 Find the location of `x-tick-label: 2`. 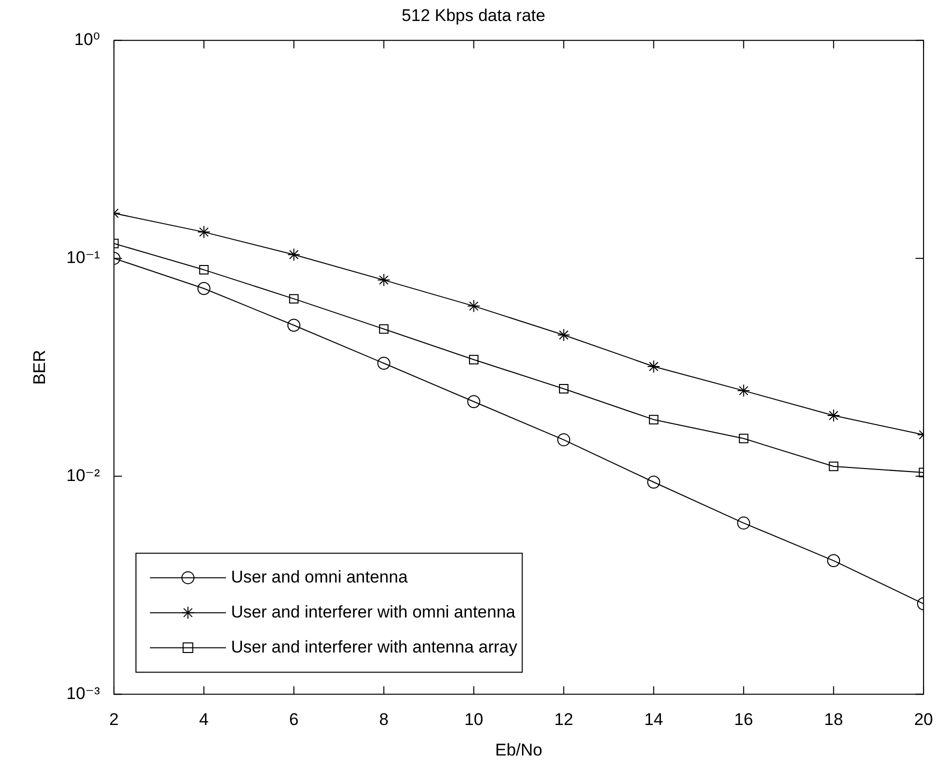

x-tick-label: 2 is located at coordinates (114, 720).